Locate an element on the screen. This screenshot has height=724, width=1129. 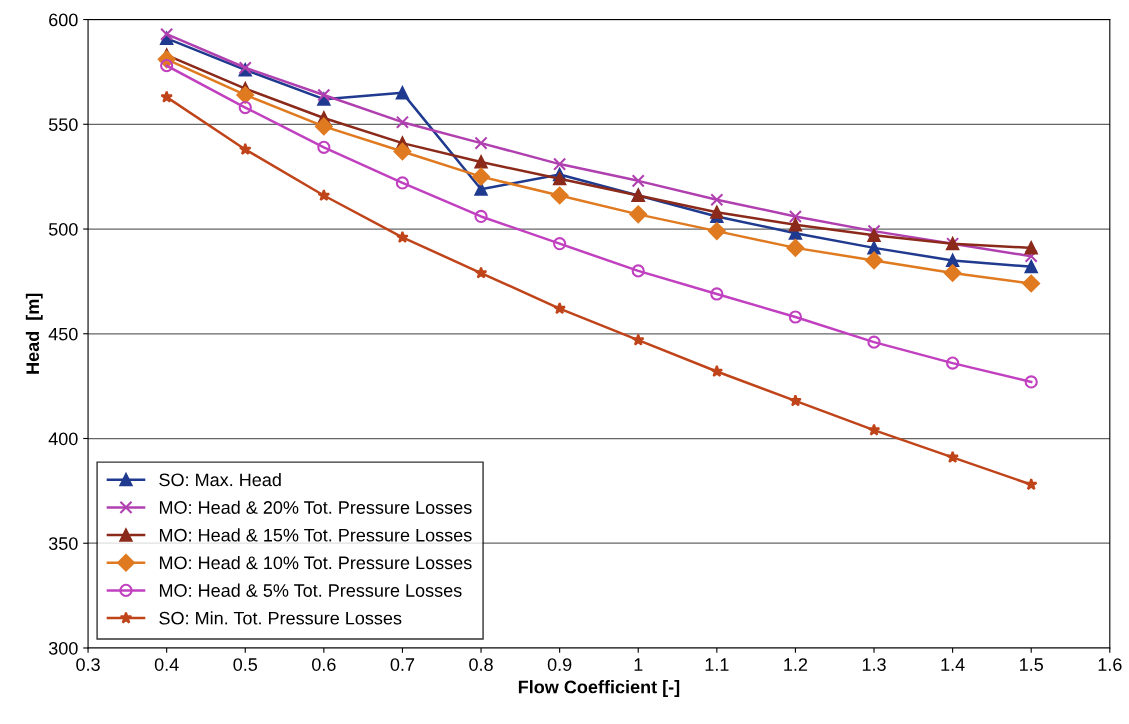
y-axis-title: Head [m] is located at coordinates (34, 333).